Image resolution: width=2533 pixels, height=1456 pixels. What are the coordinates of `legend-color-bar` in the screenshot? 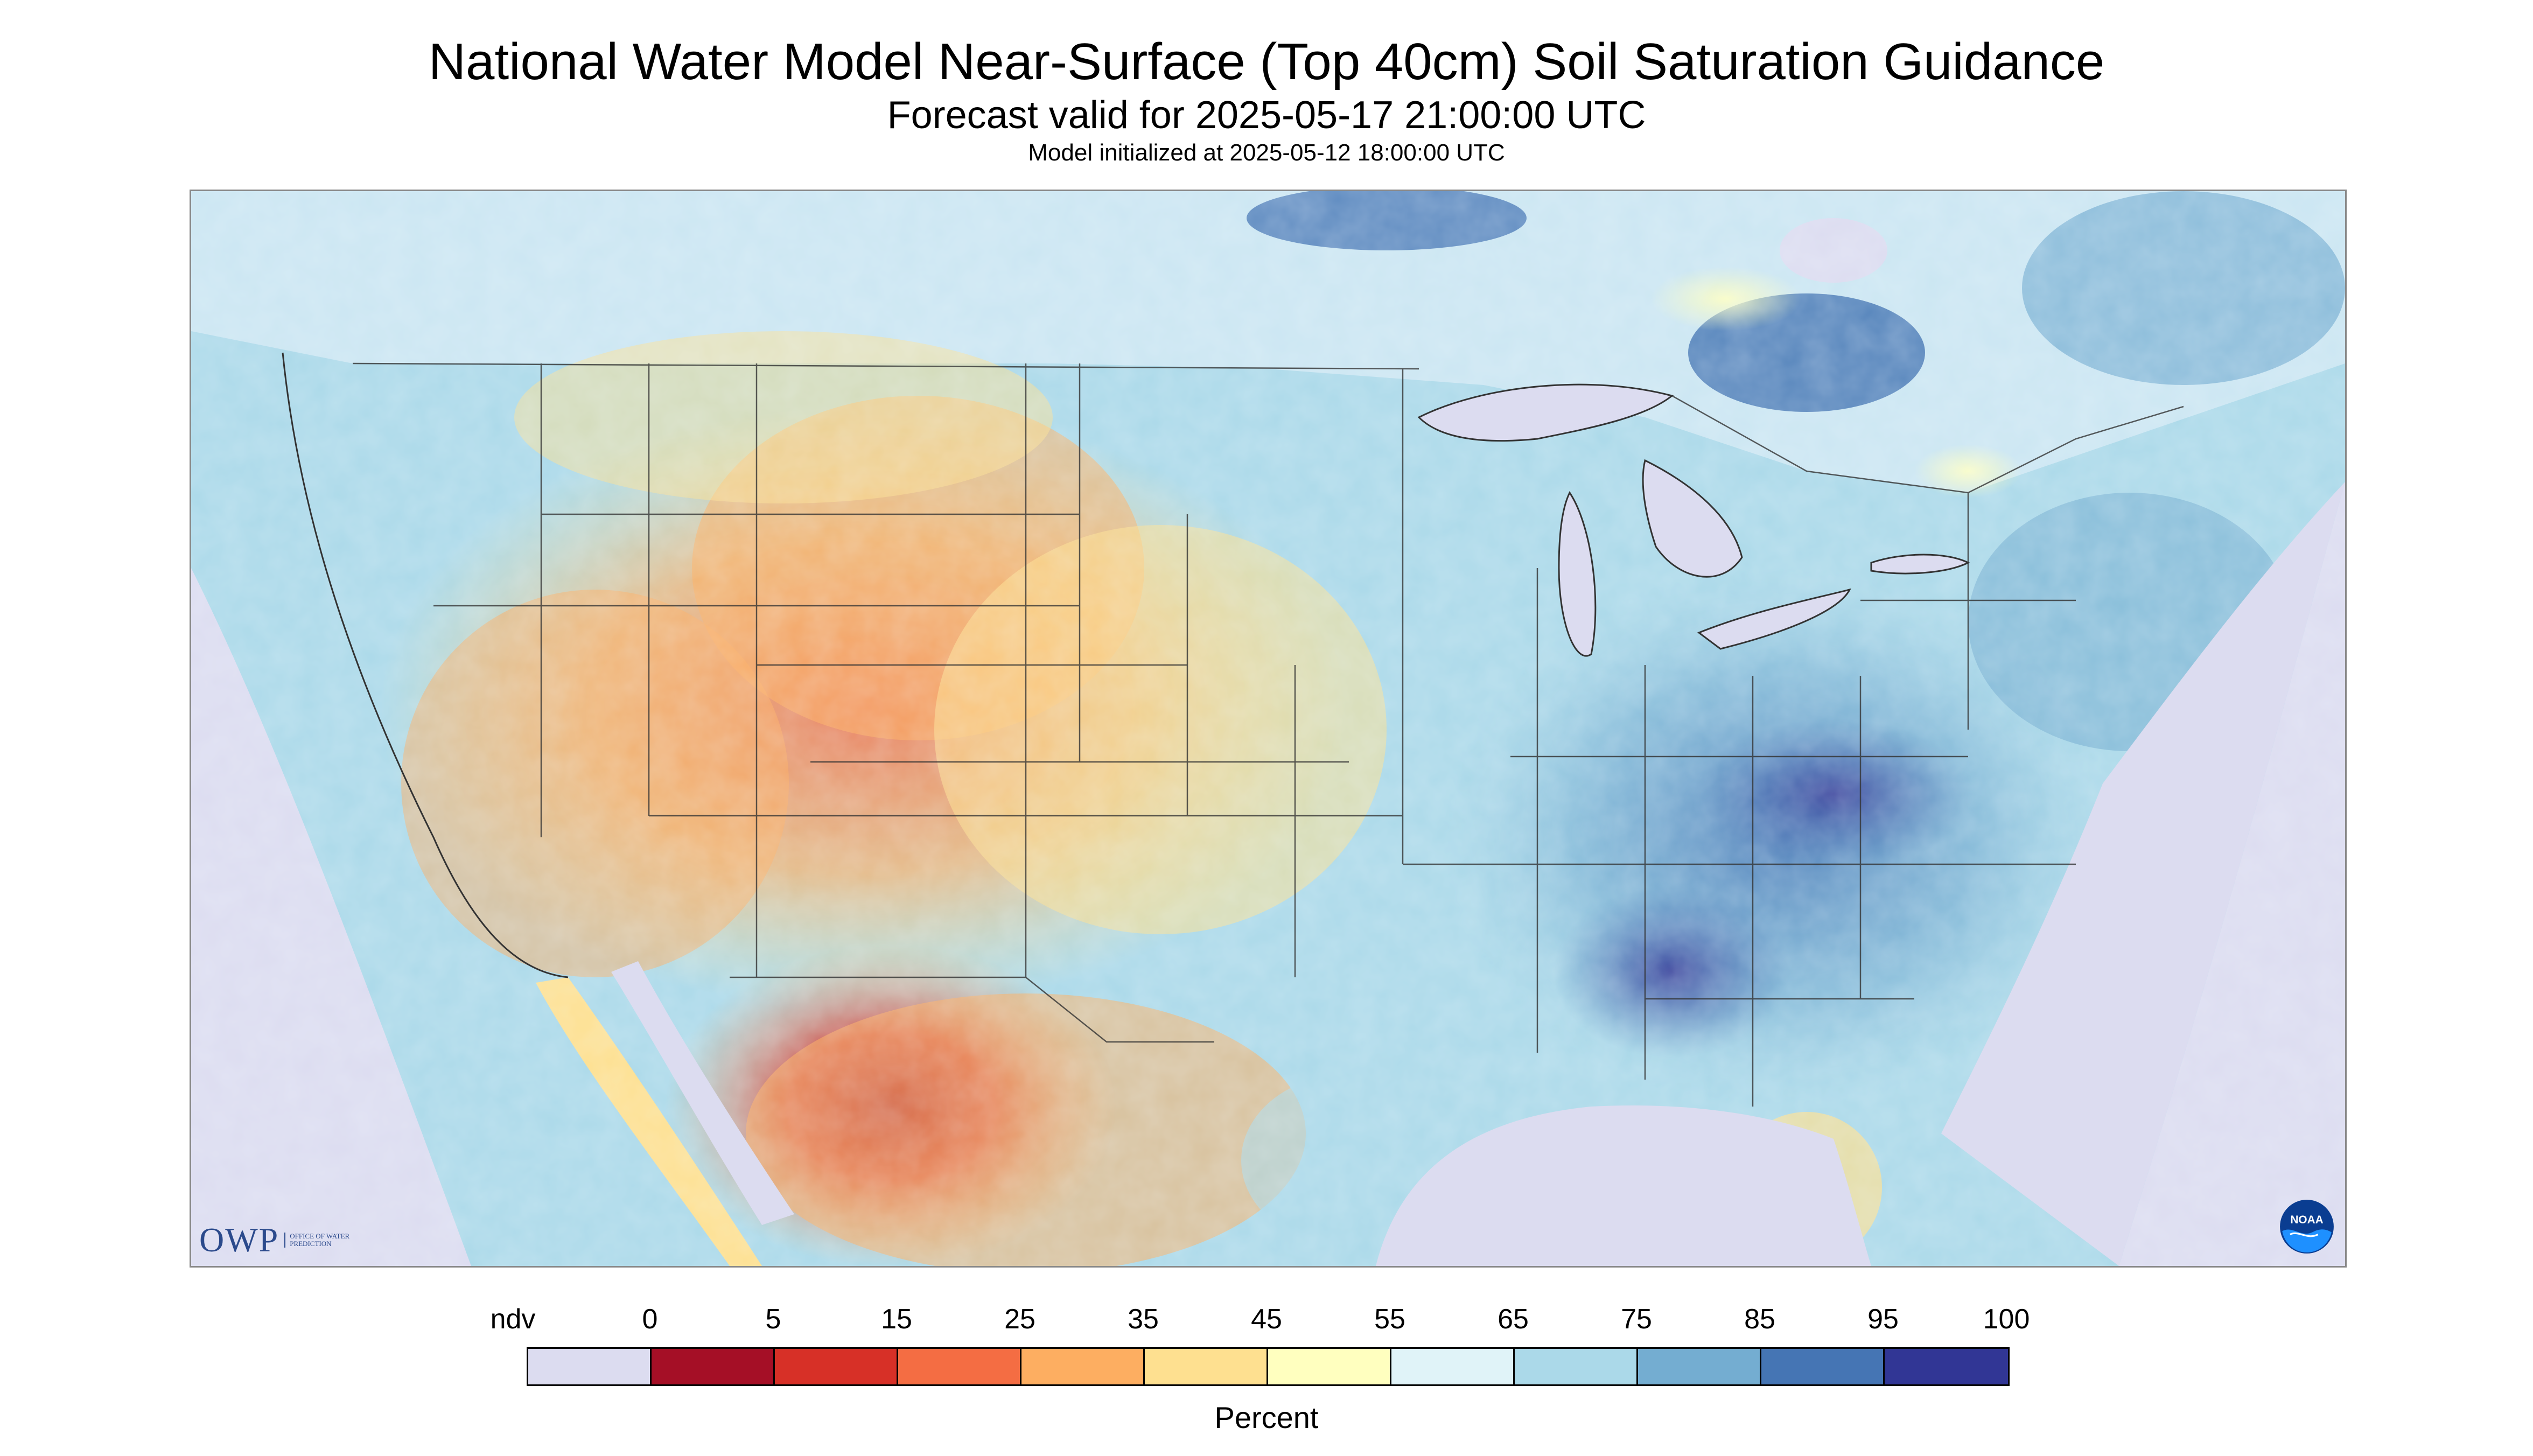 It's located at (1268, 1366).